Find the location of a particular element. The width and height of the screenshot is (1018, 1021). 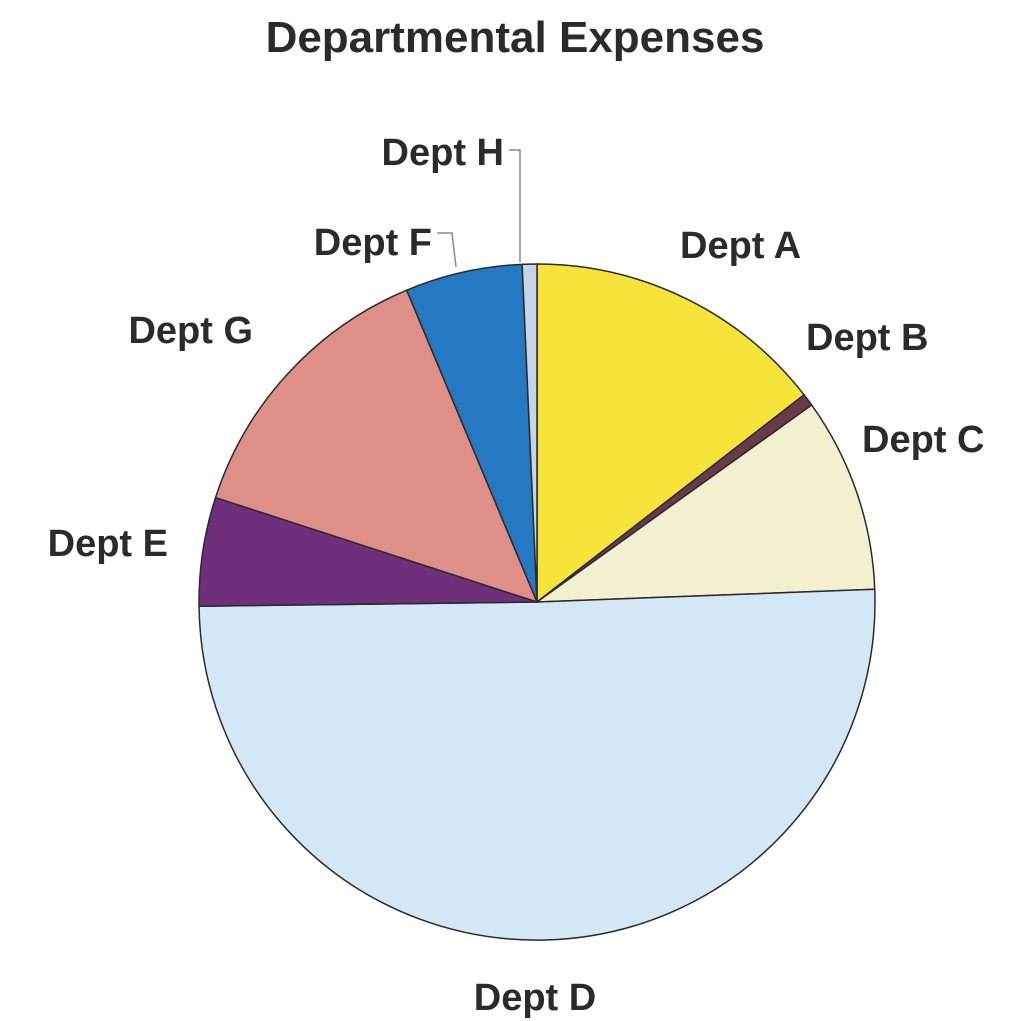

slice-label-dept-b: Dept B is located at coordinates (867, 338).